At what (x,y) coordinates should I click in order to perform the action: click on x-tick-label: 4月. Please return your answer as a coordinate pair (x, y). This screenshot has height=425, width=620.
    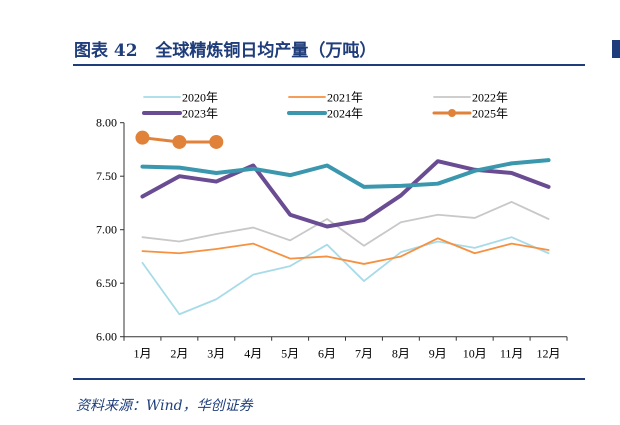
    Looking at the image, I should click on (253, 354).